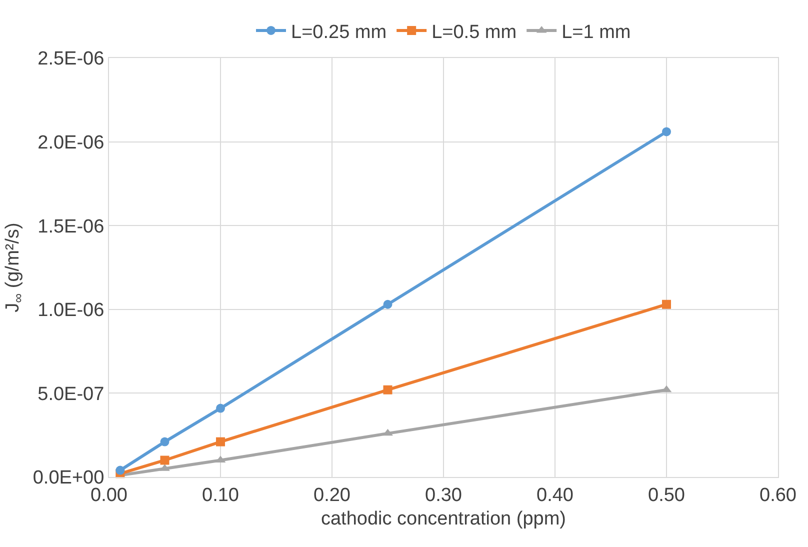 This screenshot has height=547, width=808. Describe the element at coordinates (71, 394) in the screenshot. I see `y-tick-label: 5.0E-07` at that location.